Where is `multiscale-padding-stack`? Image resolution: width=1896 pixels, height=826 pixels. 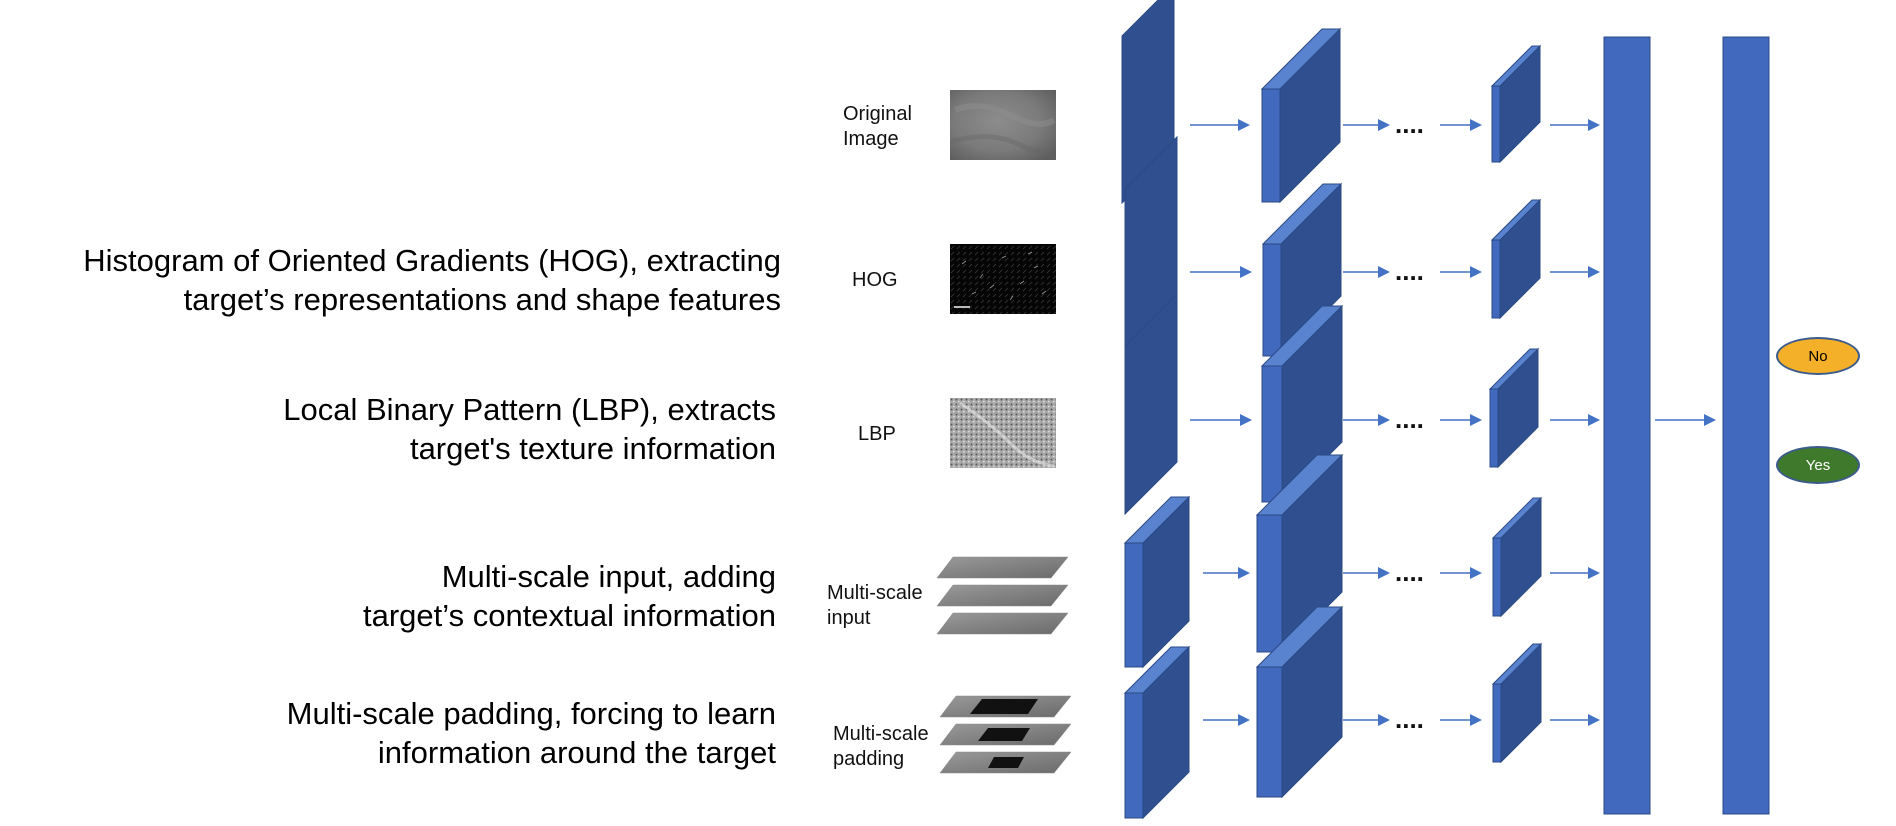
multiscale-padding-stack is located at coordinates (1005, 734).